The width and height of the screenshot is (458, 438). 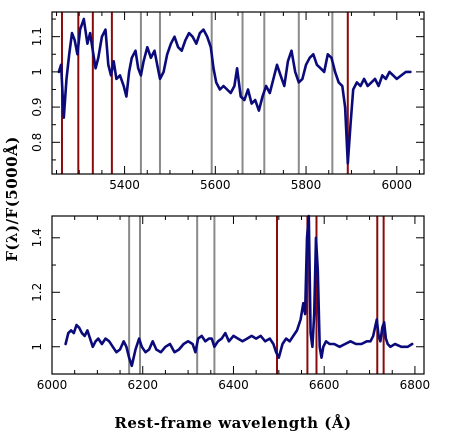 What do you see at coordinates (12, 199) in the screenshot?
I see `y-axis-title: F(λ)/F(5000Å)` at bounding box center [12, 199].